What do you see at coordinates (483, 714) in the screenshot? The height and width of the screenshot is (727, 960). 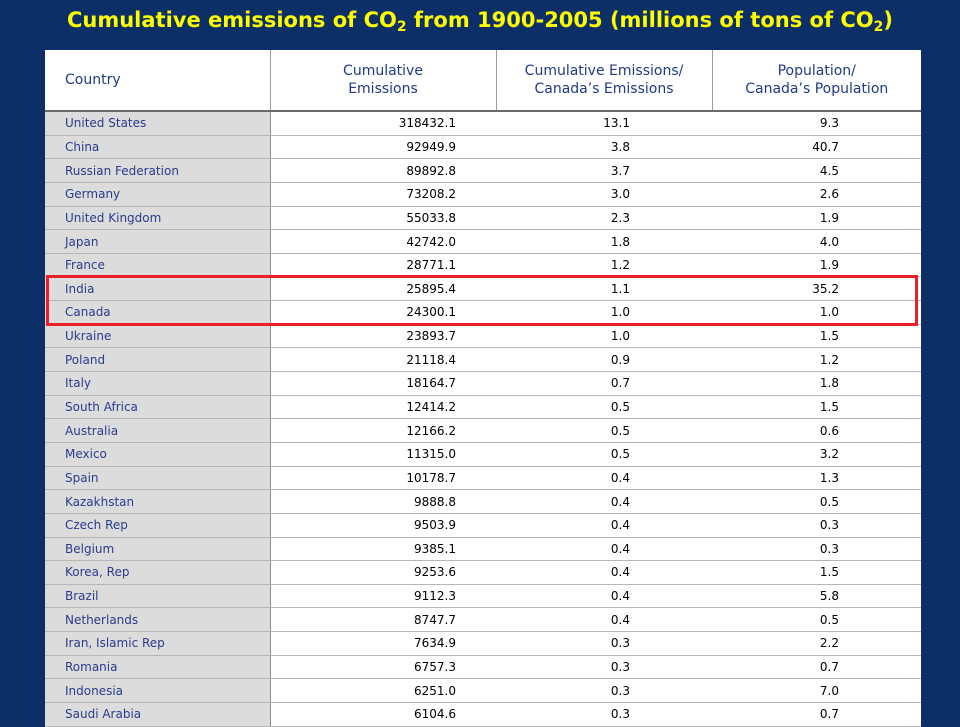 I see `table-row: Saudi Arabia 6104.6 0.3 0.7` at bounding box center [483, 714].